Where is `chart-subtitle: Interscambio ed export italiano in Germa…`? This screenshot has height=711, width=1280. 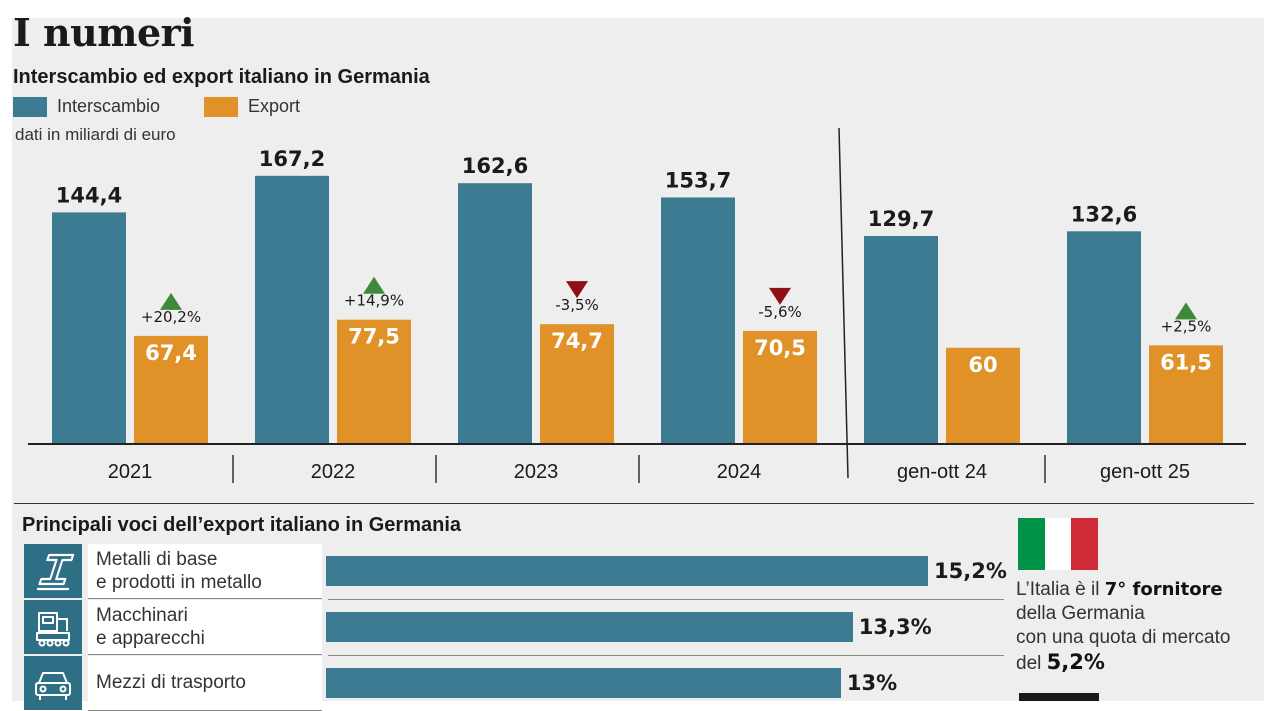 chart-subtitle: Interscambio ed export italiano in Germa… is located at coordinates (221, 77).